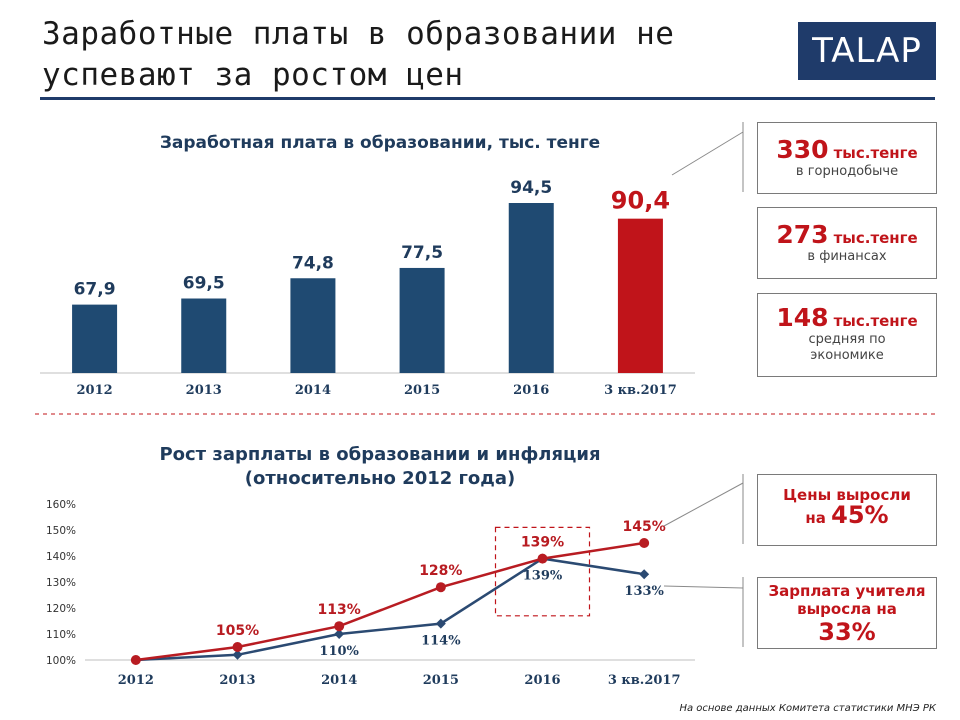 The height and width of the screenshot is (720, 960). What do you see at coordinates (61, 635) in the screenshot?
I see `y-tick-label: 110%` at bounding box center [61, 635].